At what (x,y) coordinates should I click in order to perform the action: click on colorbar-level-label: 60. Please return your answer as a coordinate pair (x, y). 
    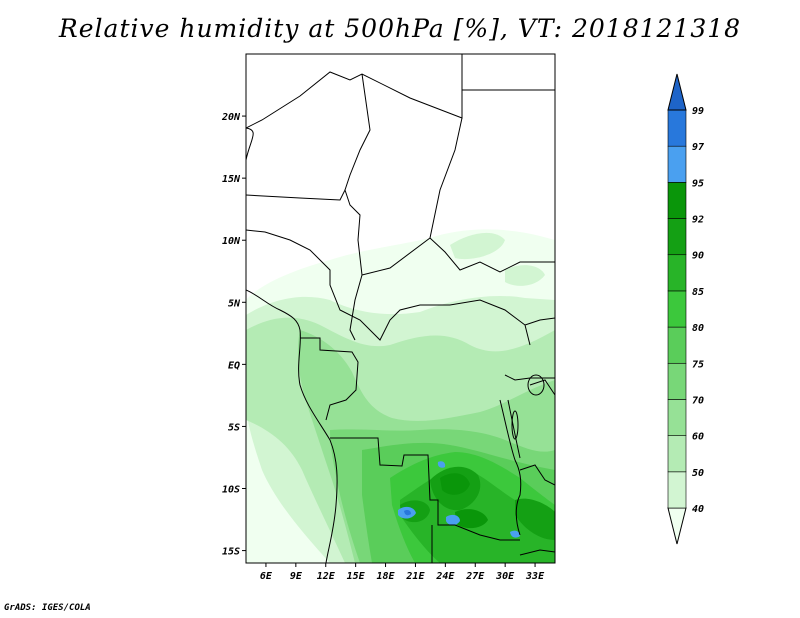
    Looking at the image, I should click on (698, 437).